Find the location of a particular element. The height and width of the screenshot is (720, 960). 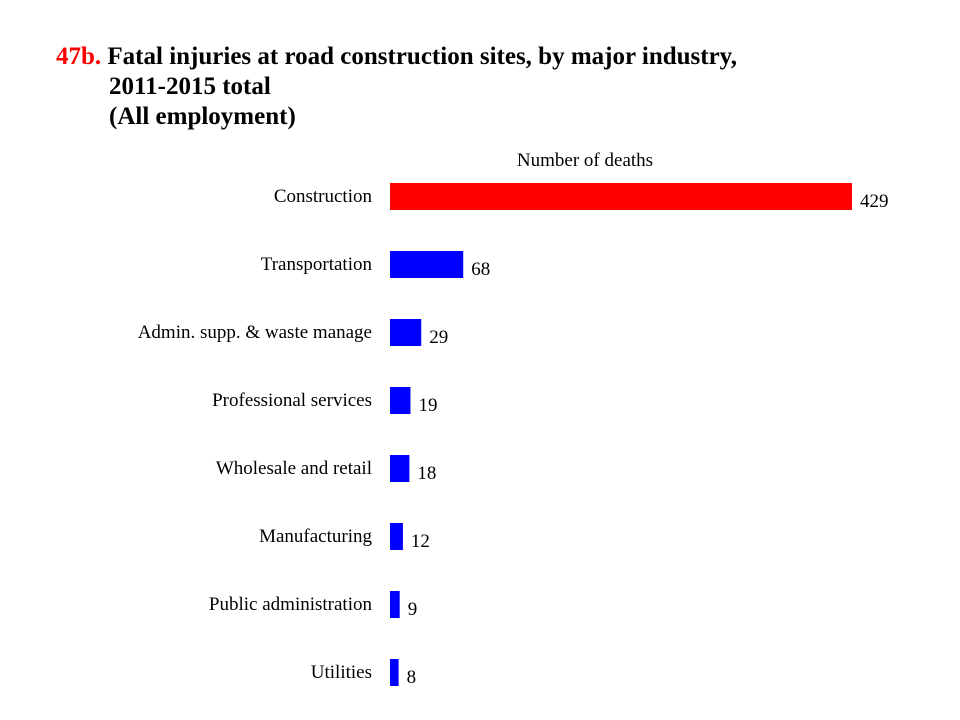

bar-public-administration is located at coordinates (395, 604).